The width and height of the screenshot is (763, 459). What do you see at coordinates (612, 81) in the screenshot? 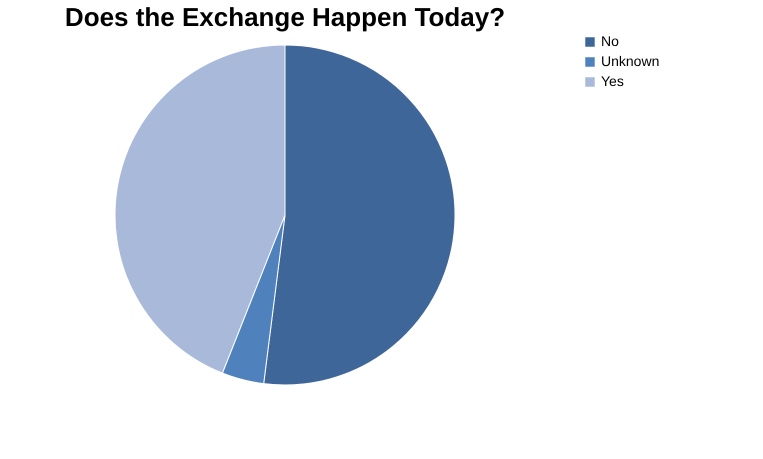
I see `legend-label: Yes` at bounding box center [612, 81].